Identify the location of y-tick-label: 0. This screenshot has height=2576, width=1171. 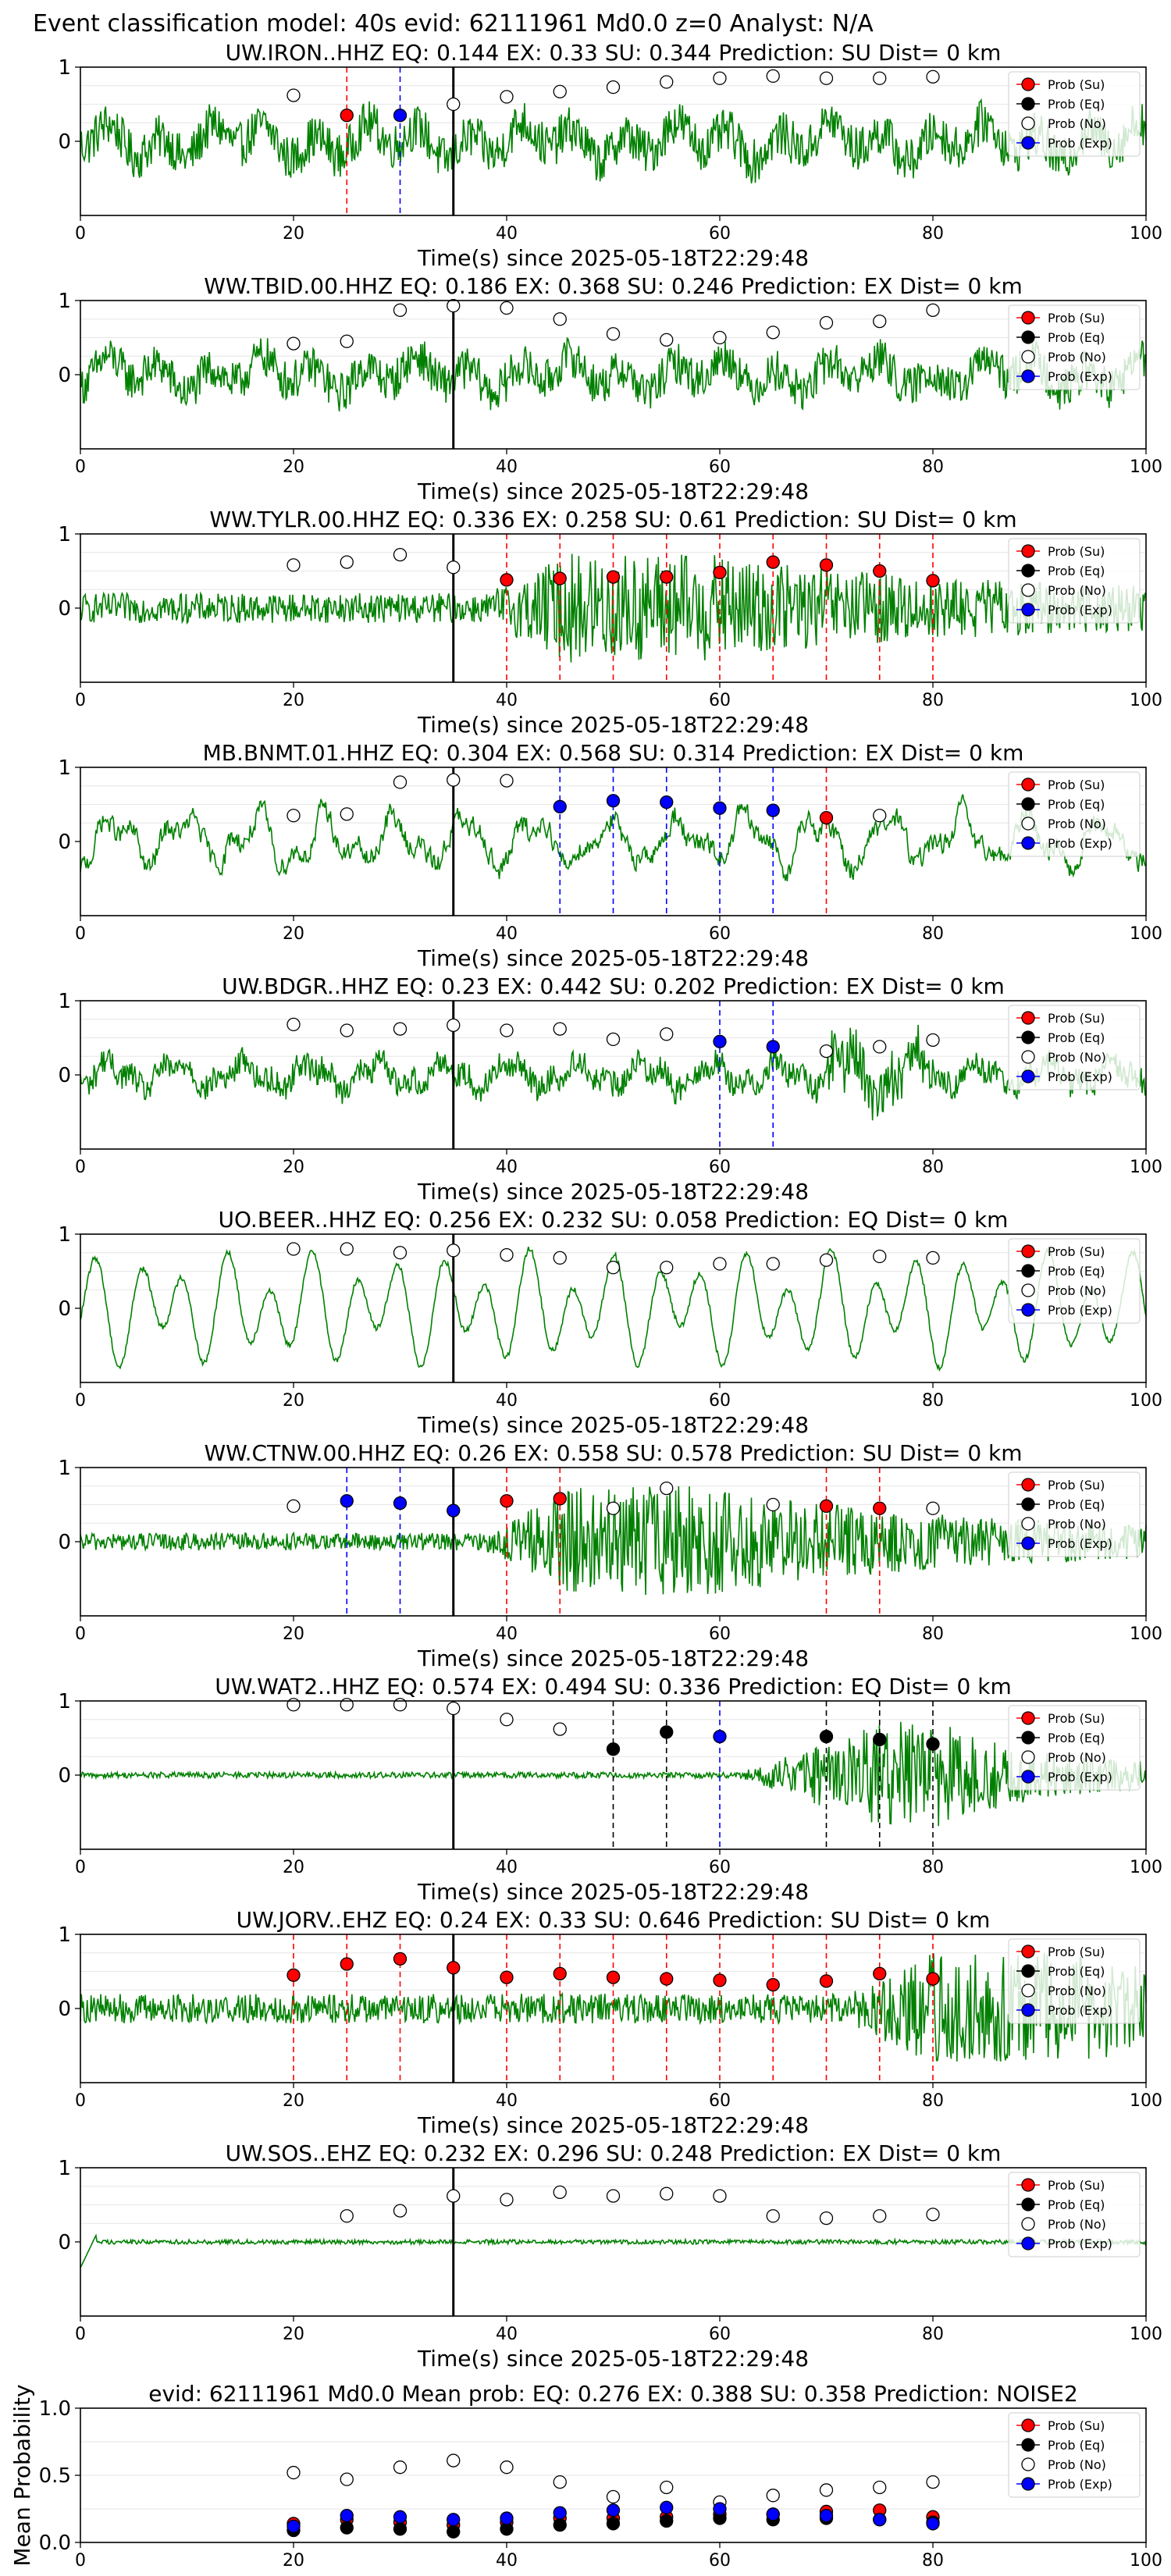
(64, 1075).